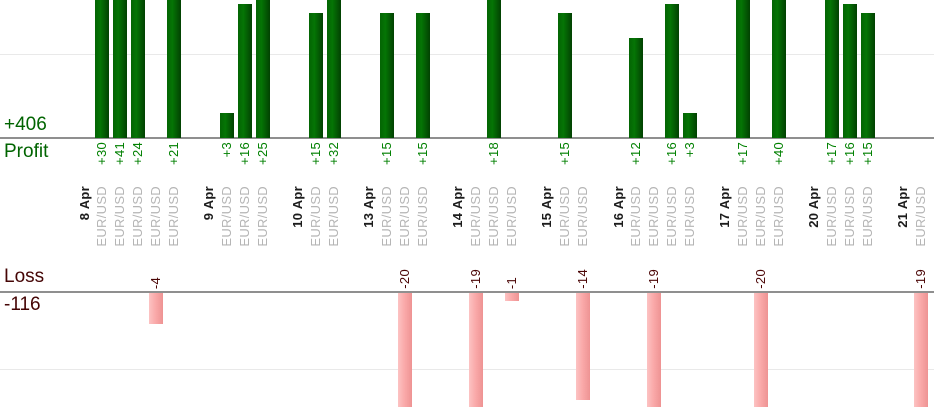 Image resolution: width=934 pixels, height=420 pixels. I want to click on date-label: 15 Apr, so click(547, 207).